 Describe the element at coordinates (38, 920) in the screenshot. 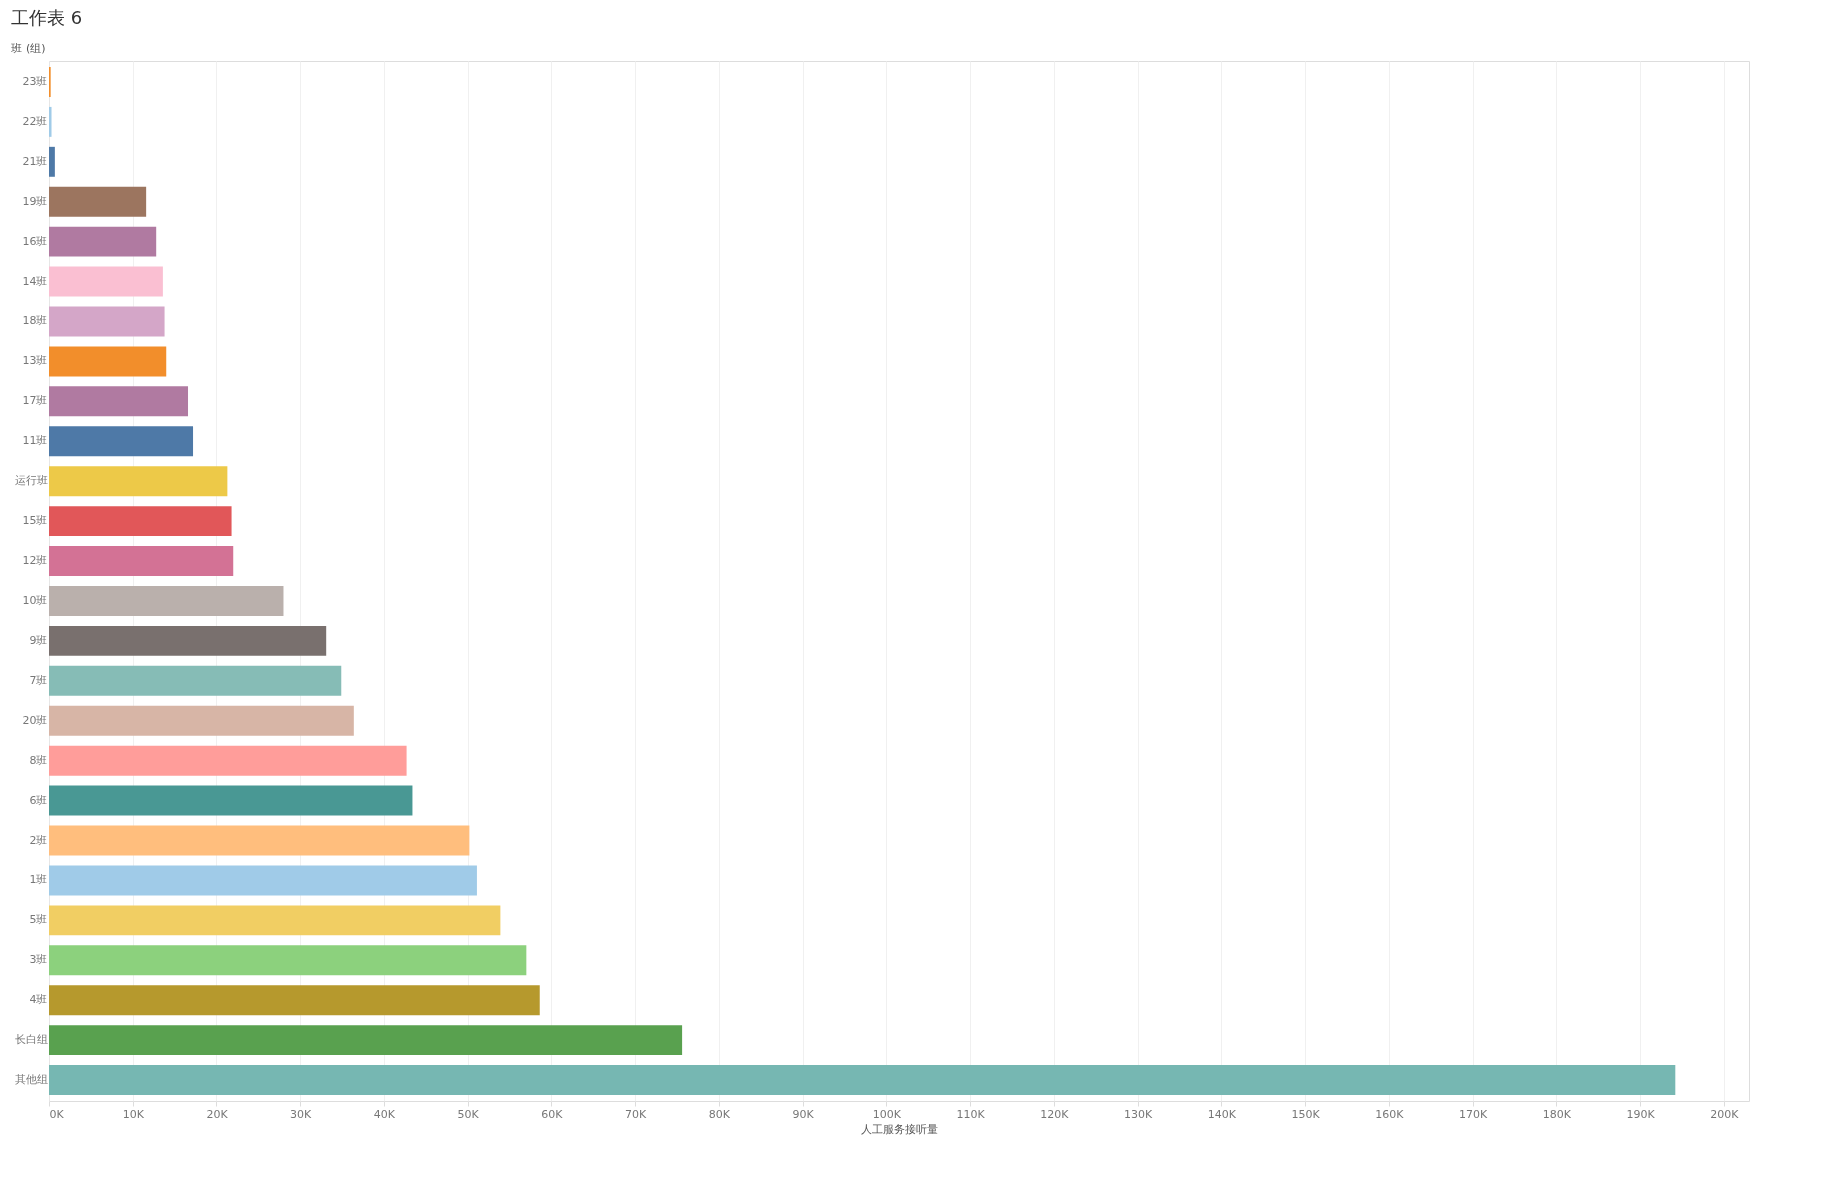

I see `y-tick-label: 5班` at that location.